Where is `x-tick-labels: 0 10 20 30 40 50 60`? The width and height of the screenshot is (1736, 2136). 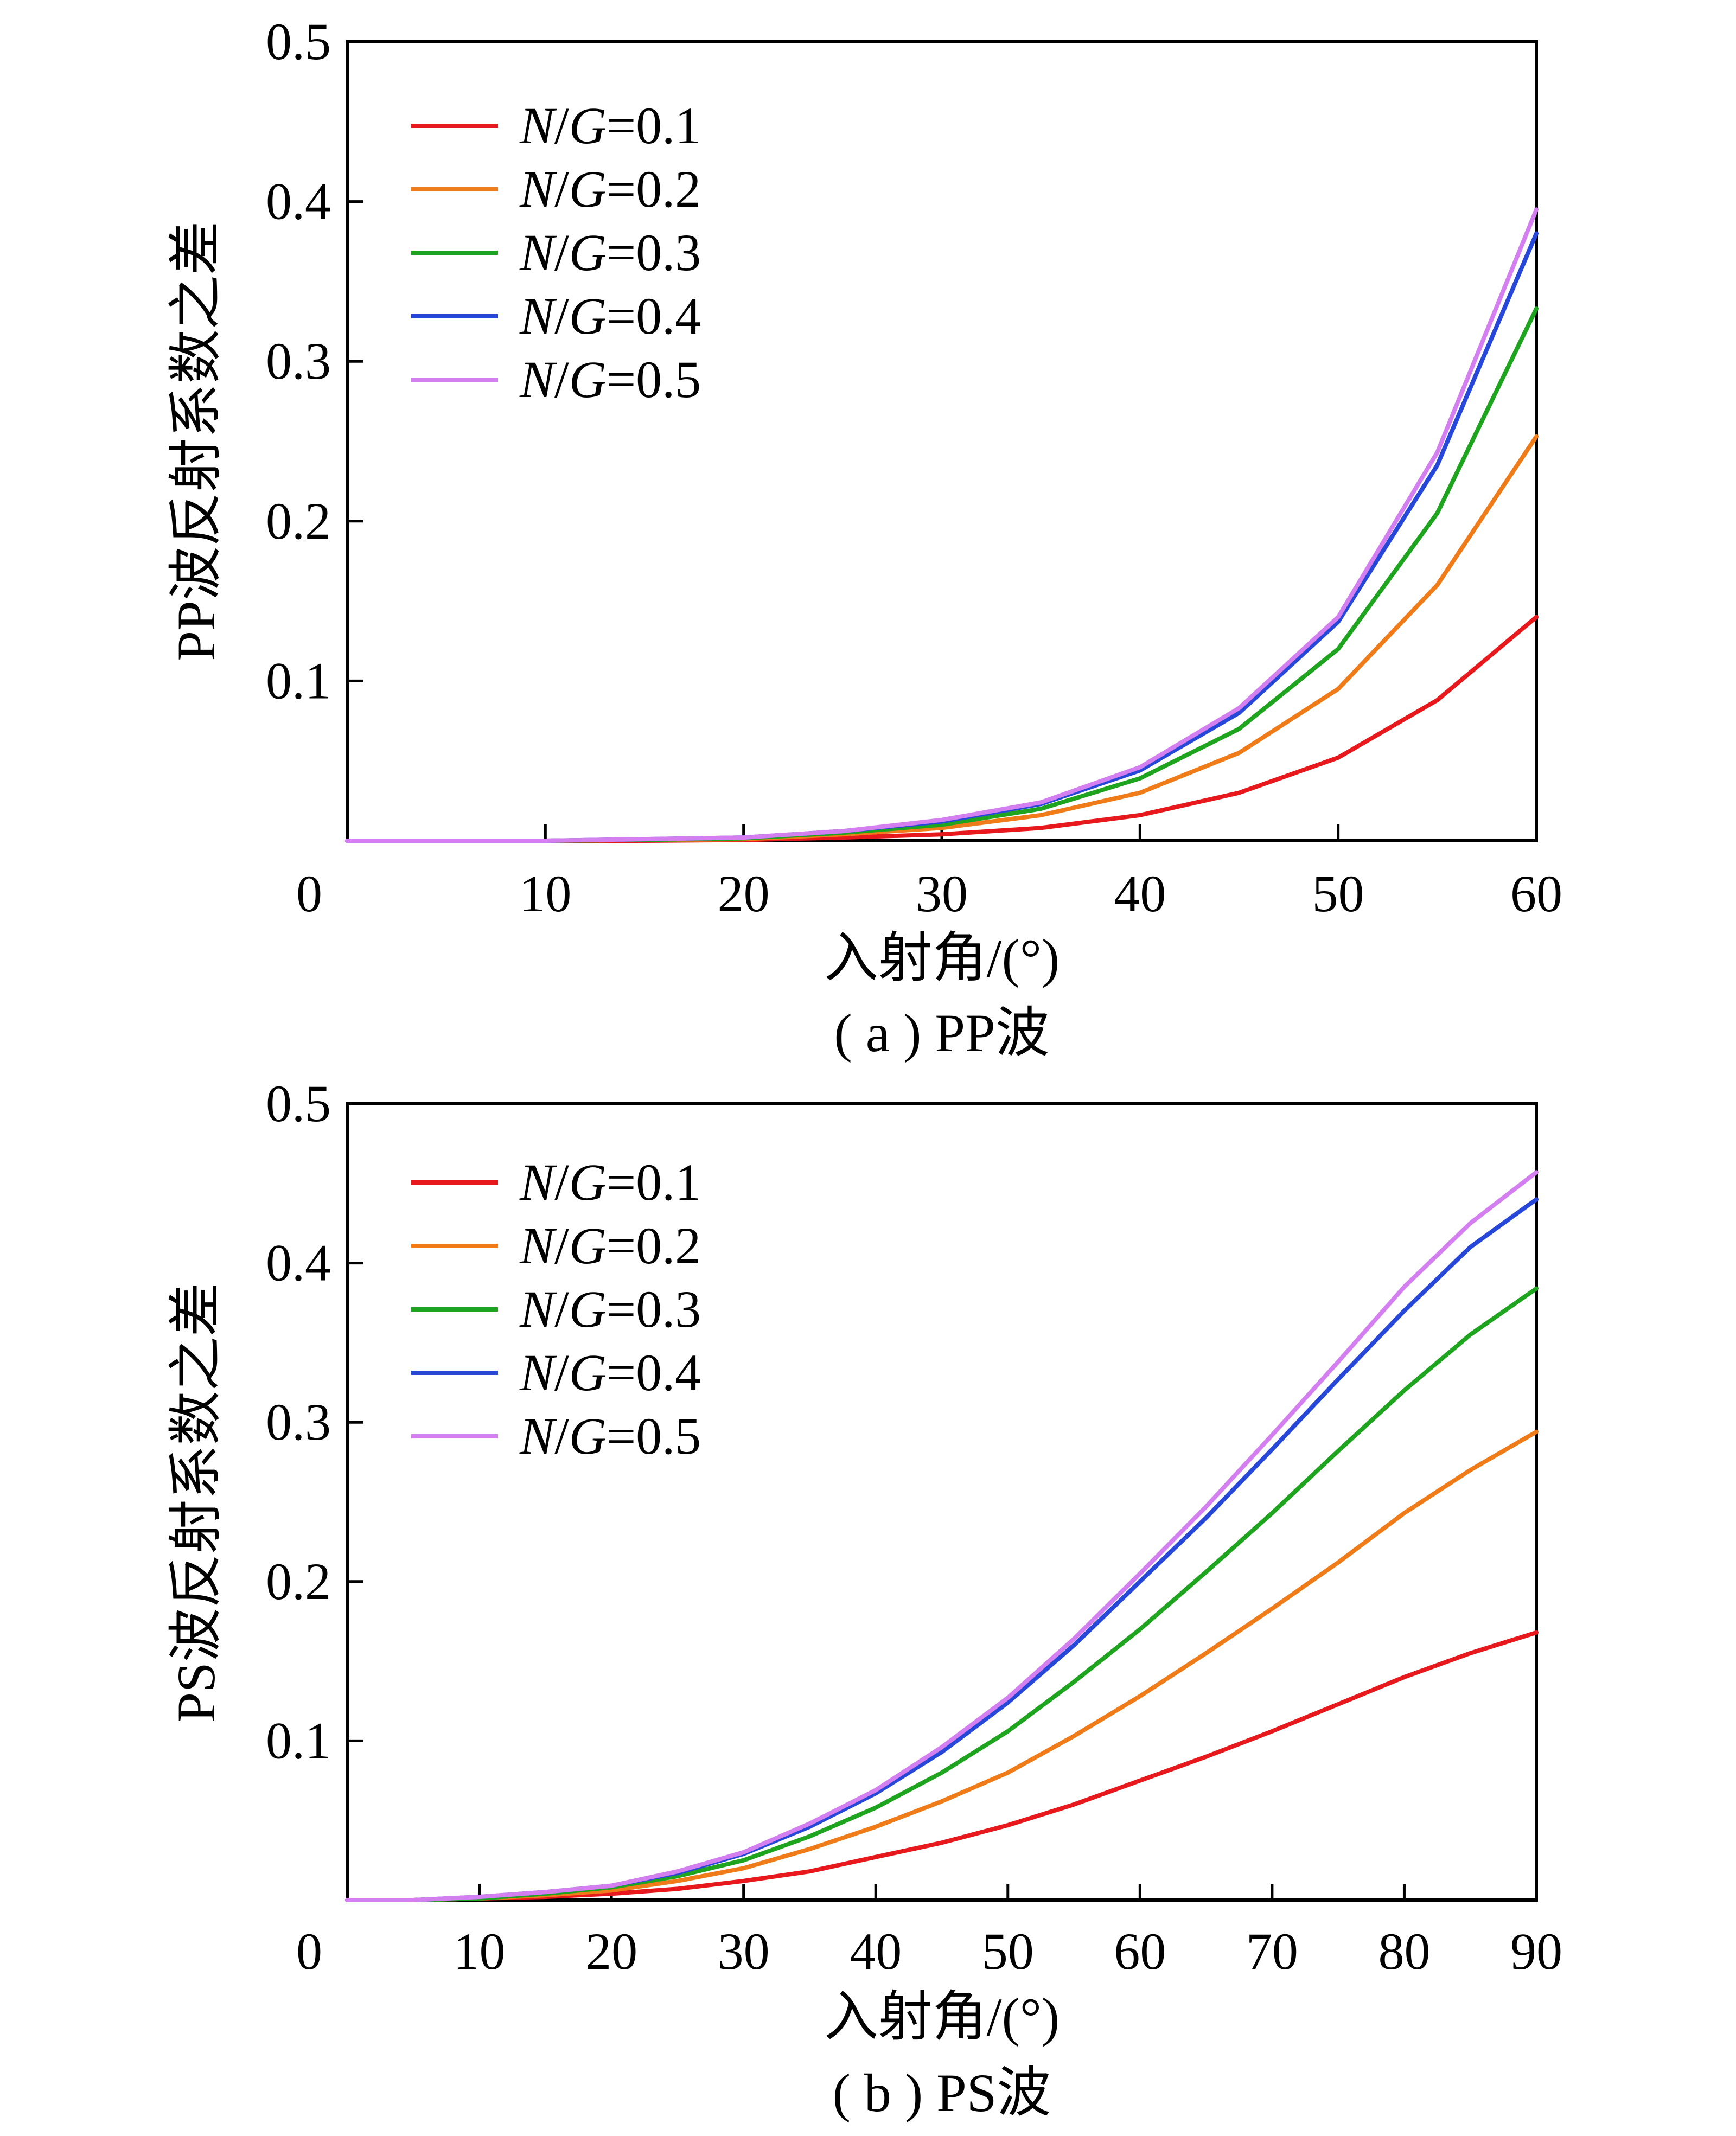
x-tick-labels: 0 10 20 30 40 50 60 is located at coordinates (929, 894).